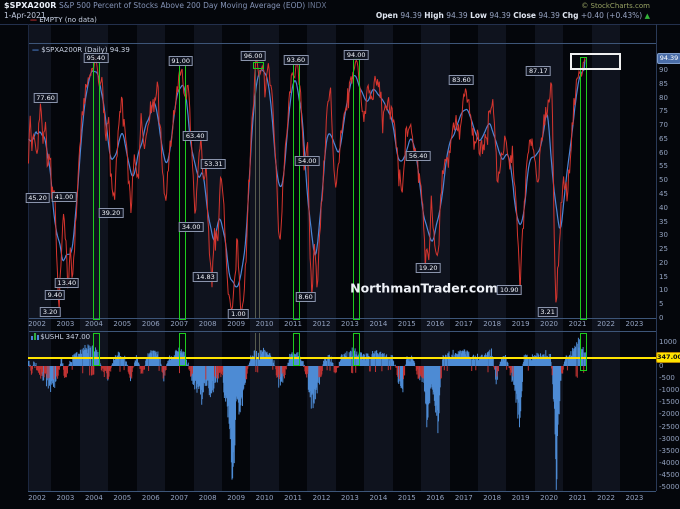 This screenshot has height=509, width=680. I want to click on price-label: 14.83, so click(205, 276).